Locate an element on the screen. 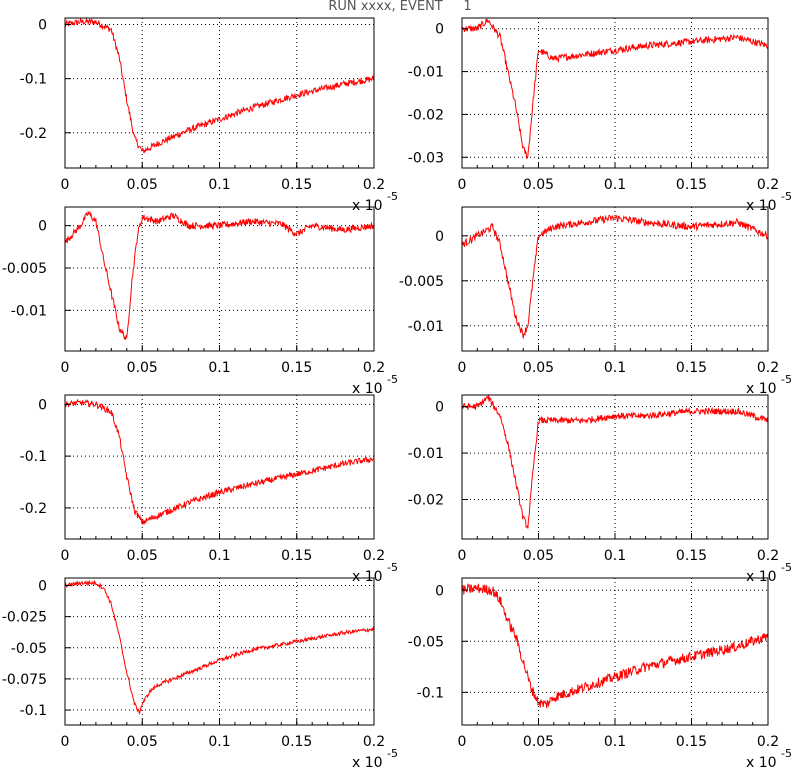 The image size is (800, 772). panel-3: 0 0.05 0.1 0.15 0.2 0 -0.005 -0.01 x 10 -5 is located at coordinates (200, 301).